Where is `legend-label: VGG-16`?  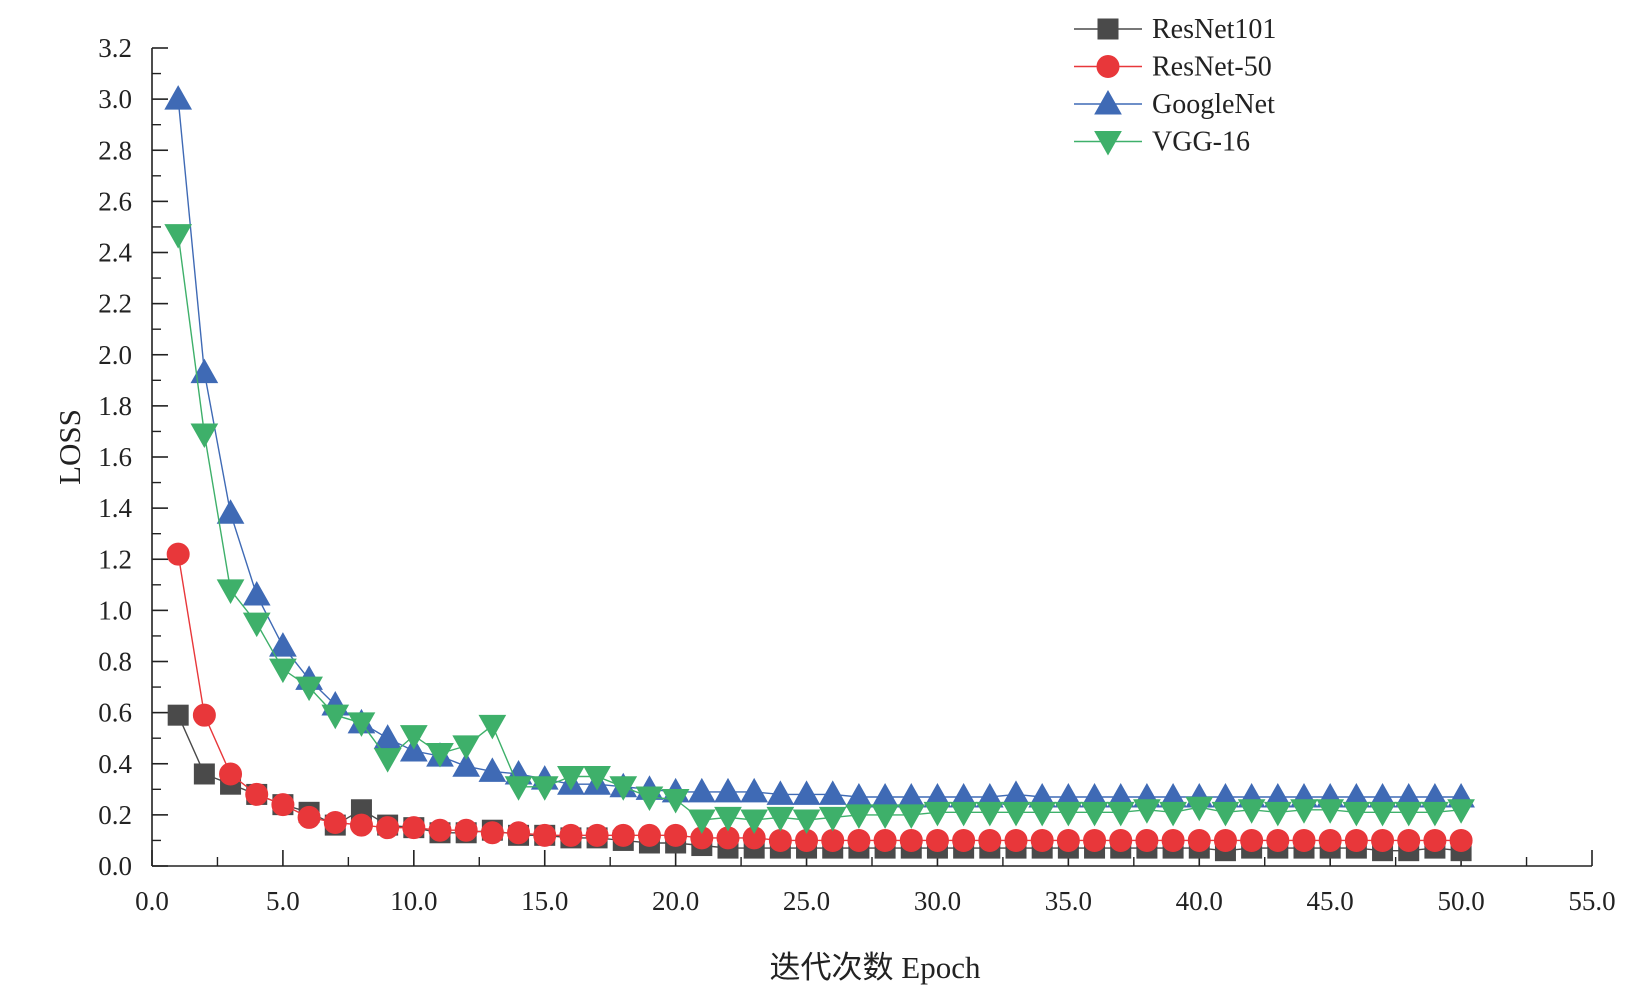 legend-label: VGG-16 is located at coordinates (1201, 142).